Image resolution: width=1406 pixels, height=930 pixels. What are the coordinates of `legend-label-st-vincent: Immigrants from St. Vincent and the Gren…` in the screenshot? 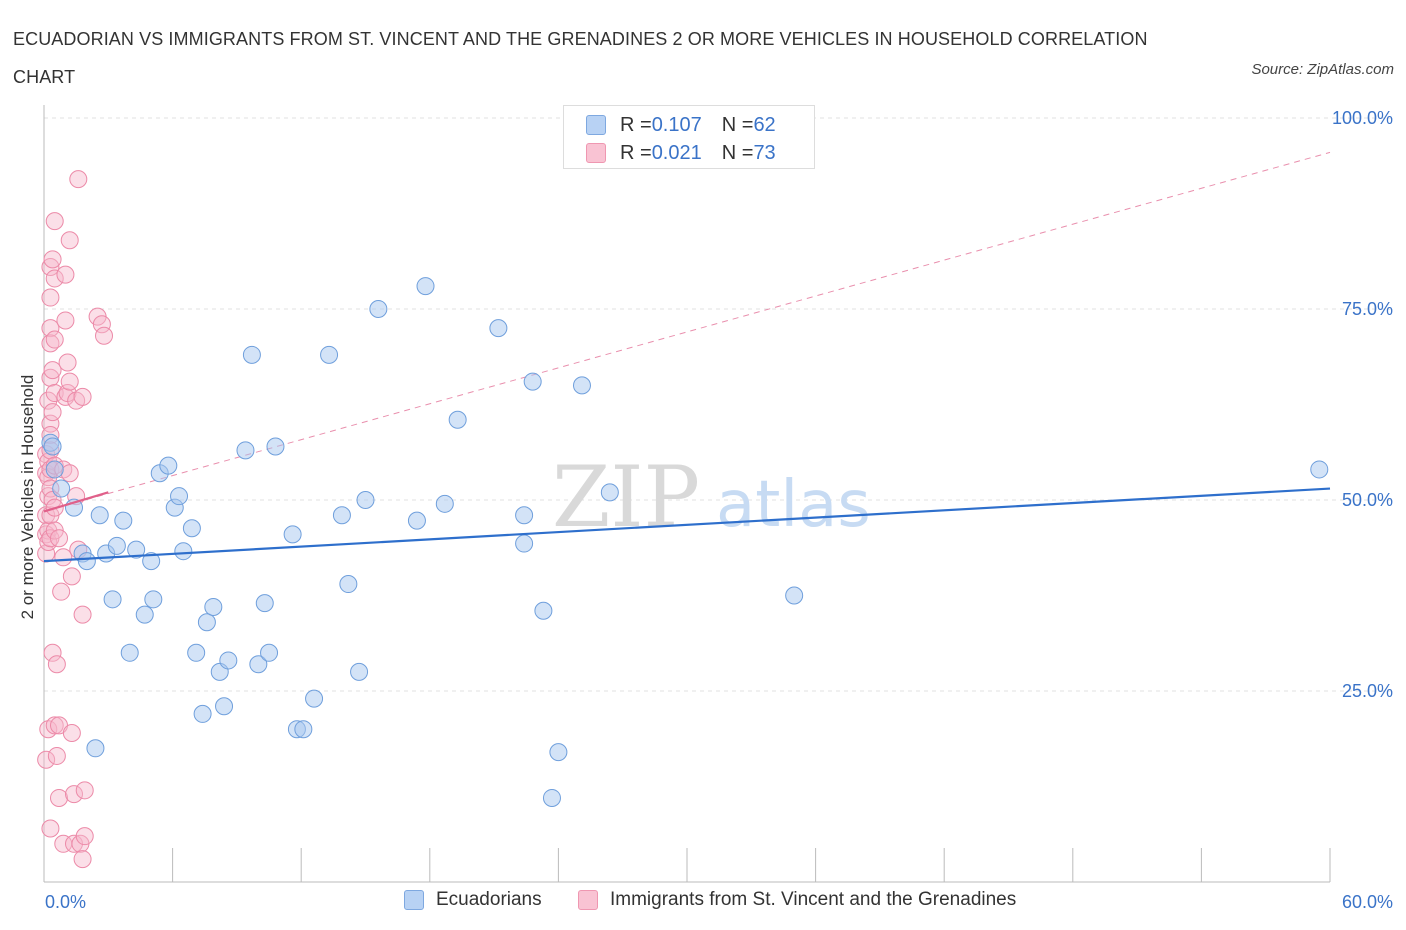 It's located at (813, 899).